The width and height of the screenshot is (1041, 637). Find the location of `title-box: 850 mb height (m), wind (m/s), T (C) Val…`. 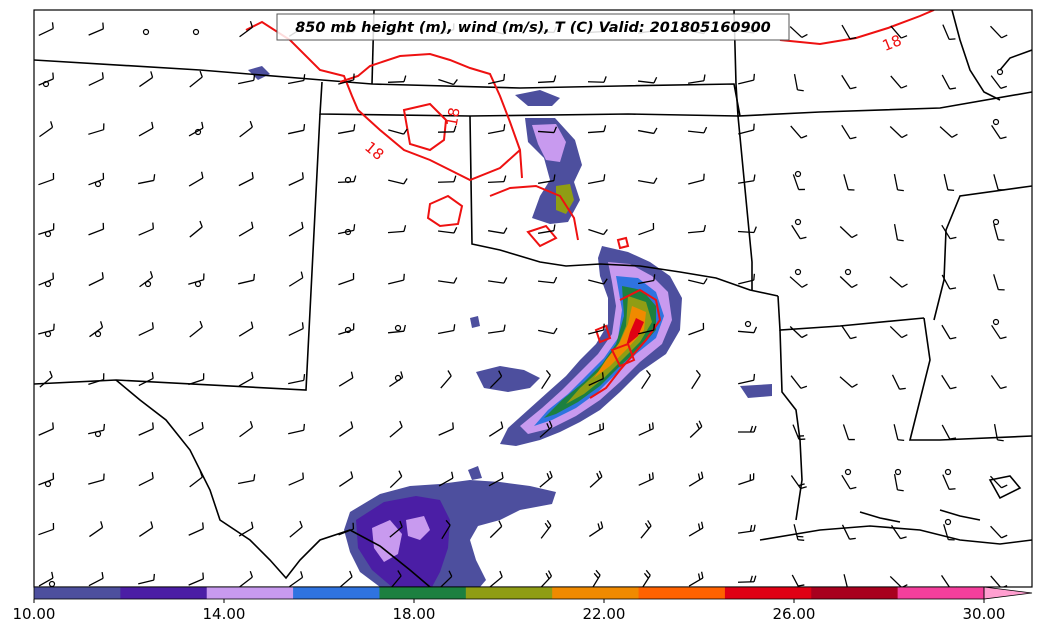

title-box: 850 mb height (m), wind (m/s), T (C) Val… is located at coordinates (533, 27).